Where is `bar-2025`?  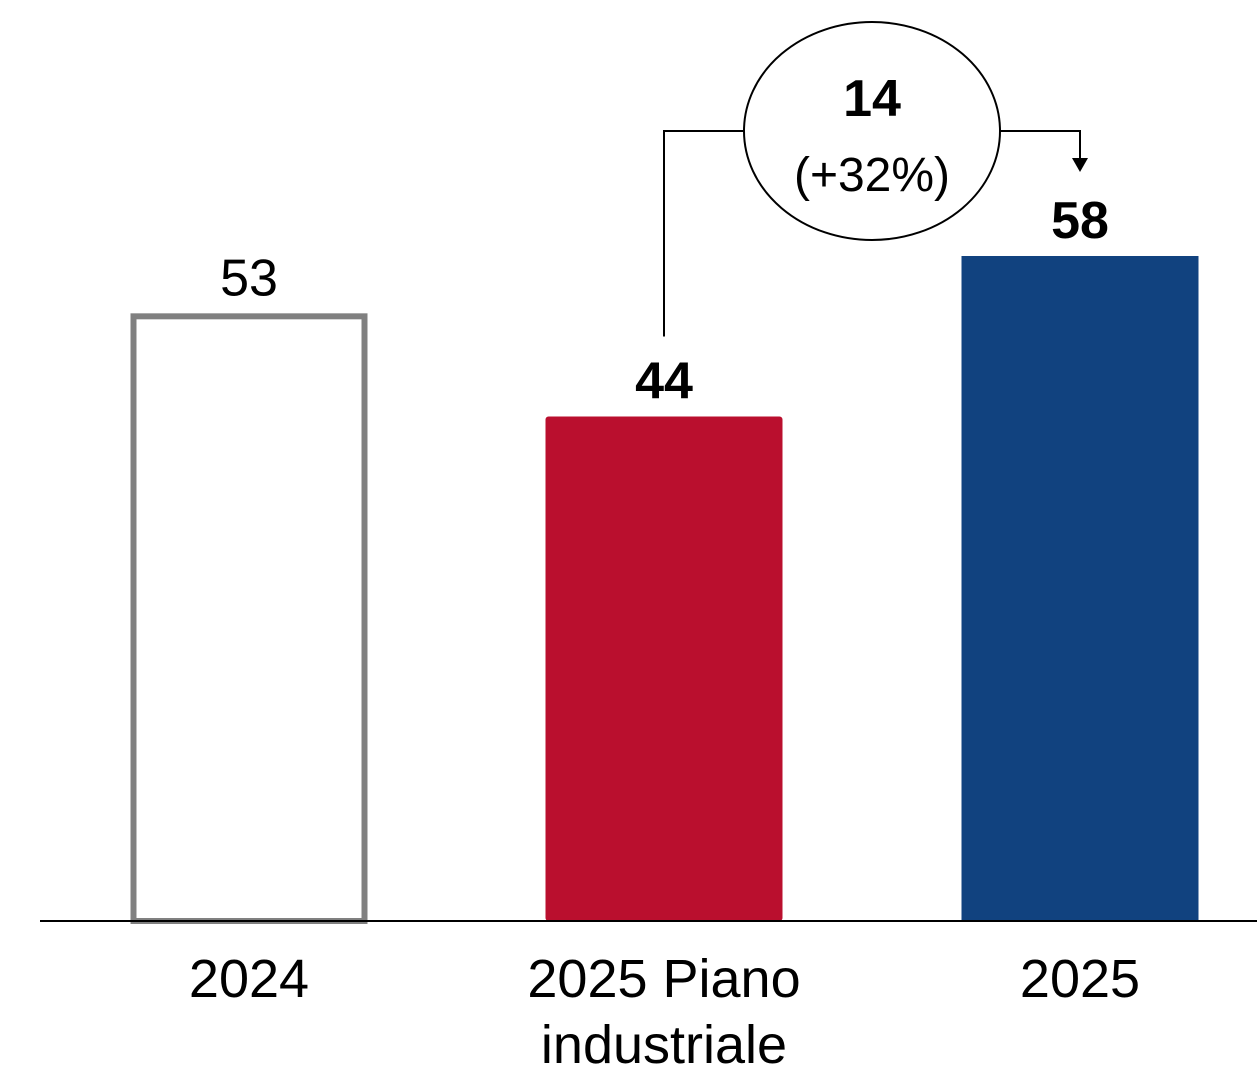
bar-2025 is located at coordinates (1080, 588).